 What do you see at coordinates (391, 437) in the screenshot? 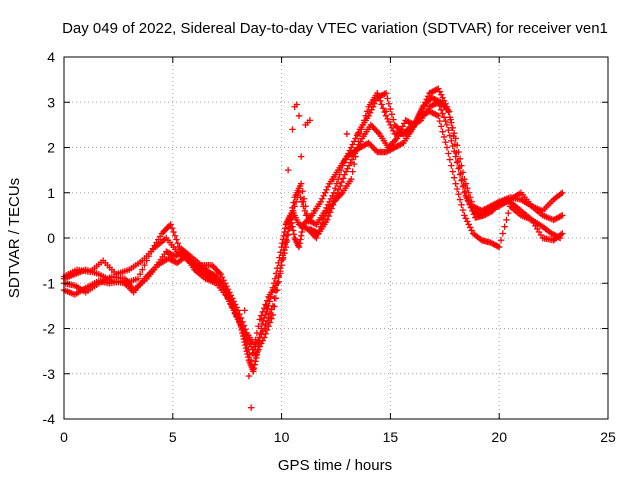
I see `x-tick-label: 15` at bounding box center [391, 437].